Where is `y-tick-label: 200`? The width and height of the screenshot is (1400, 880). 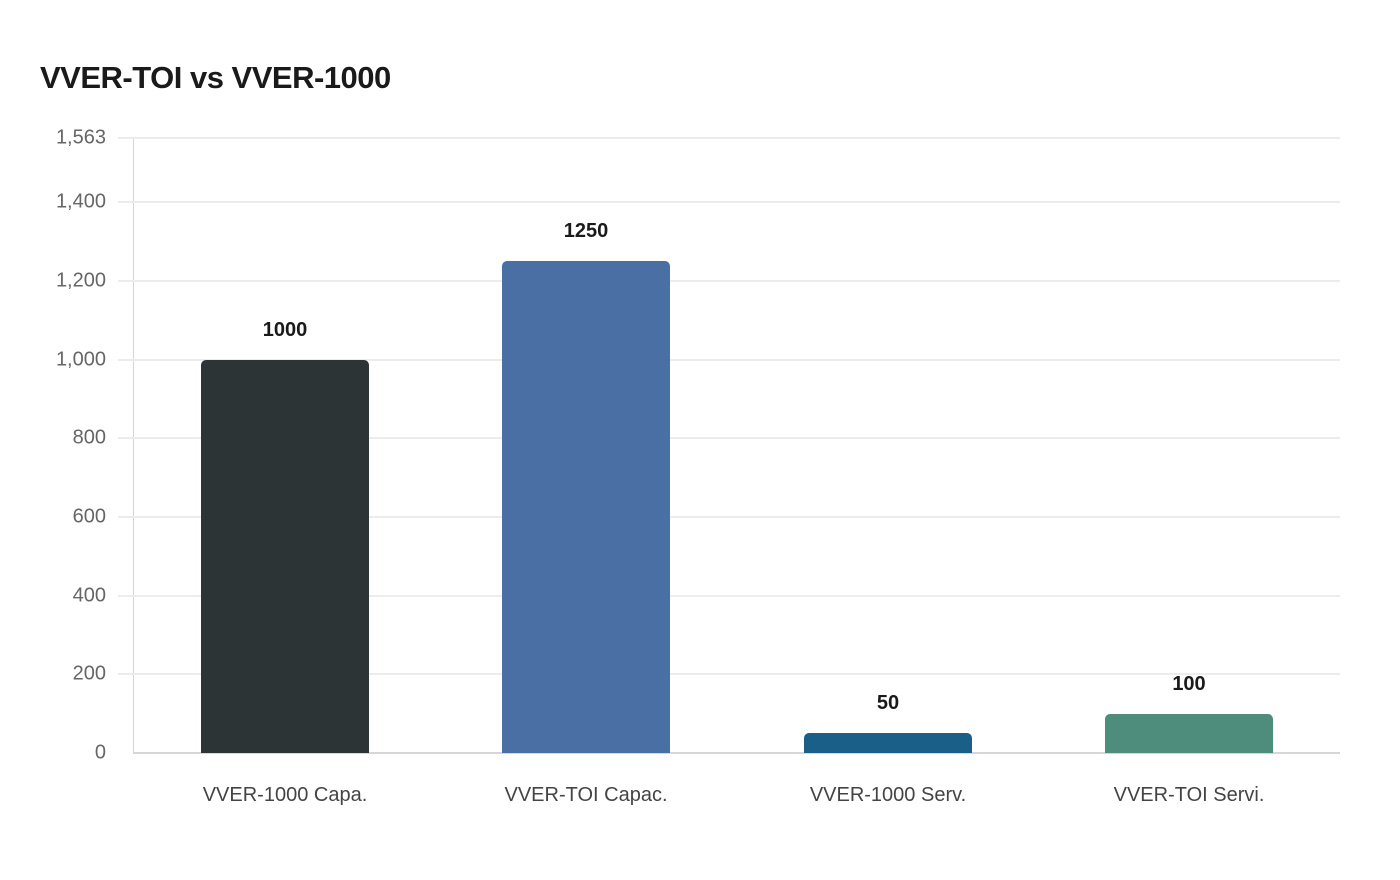 y-tick-label: 200 is located at coordinates (89, 673).